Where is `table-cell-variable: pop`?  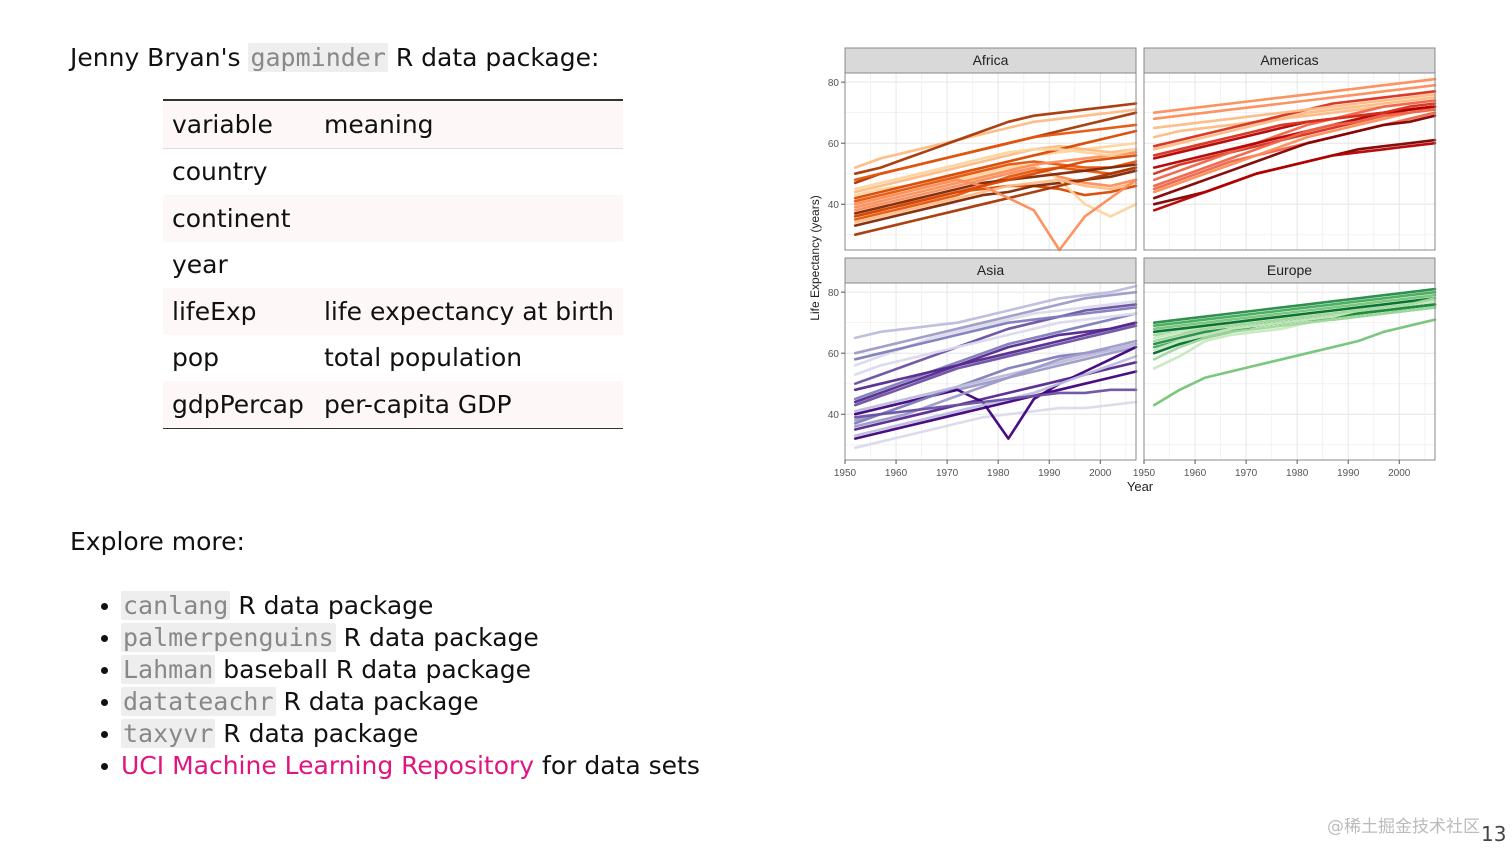 table-cell-variable: pop is located at coordinates (196, 358).